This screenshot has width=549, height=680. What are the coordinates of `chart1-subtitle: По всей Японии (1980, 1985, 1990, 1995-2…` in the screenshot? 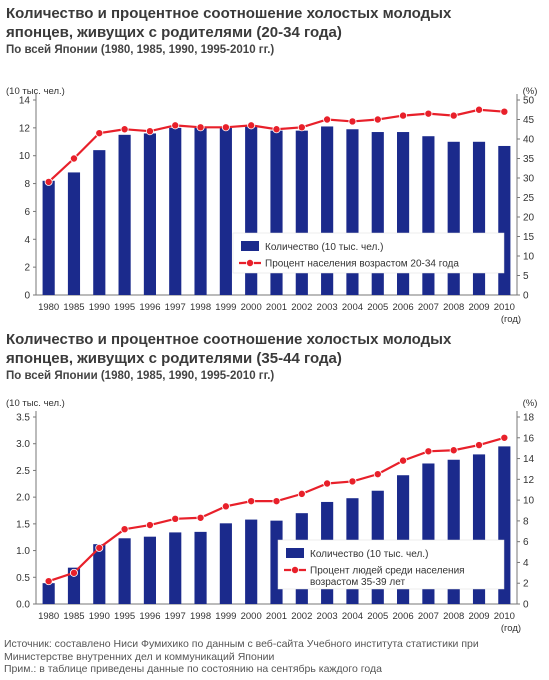 It's located at (140, 50).